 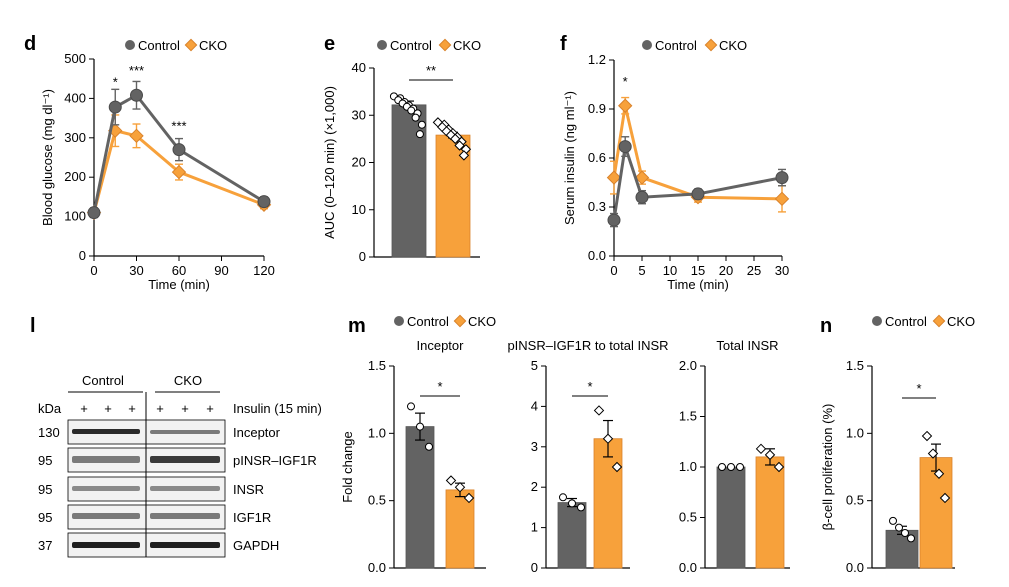 What do you see at coordinates (688, 517) in the screenshot?
I see `y-tick-label: 0.5` at bounding box center [688, 517].